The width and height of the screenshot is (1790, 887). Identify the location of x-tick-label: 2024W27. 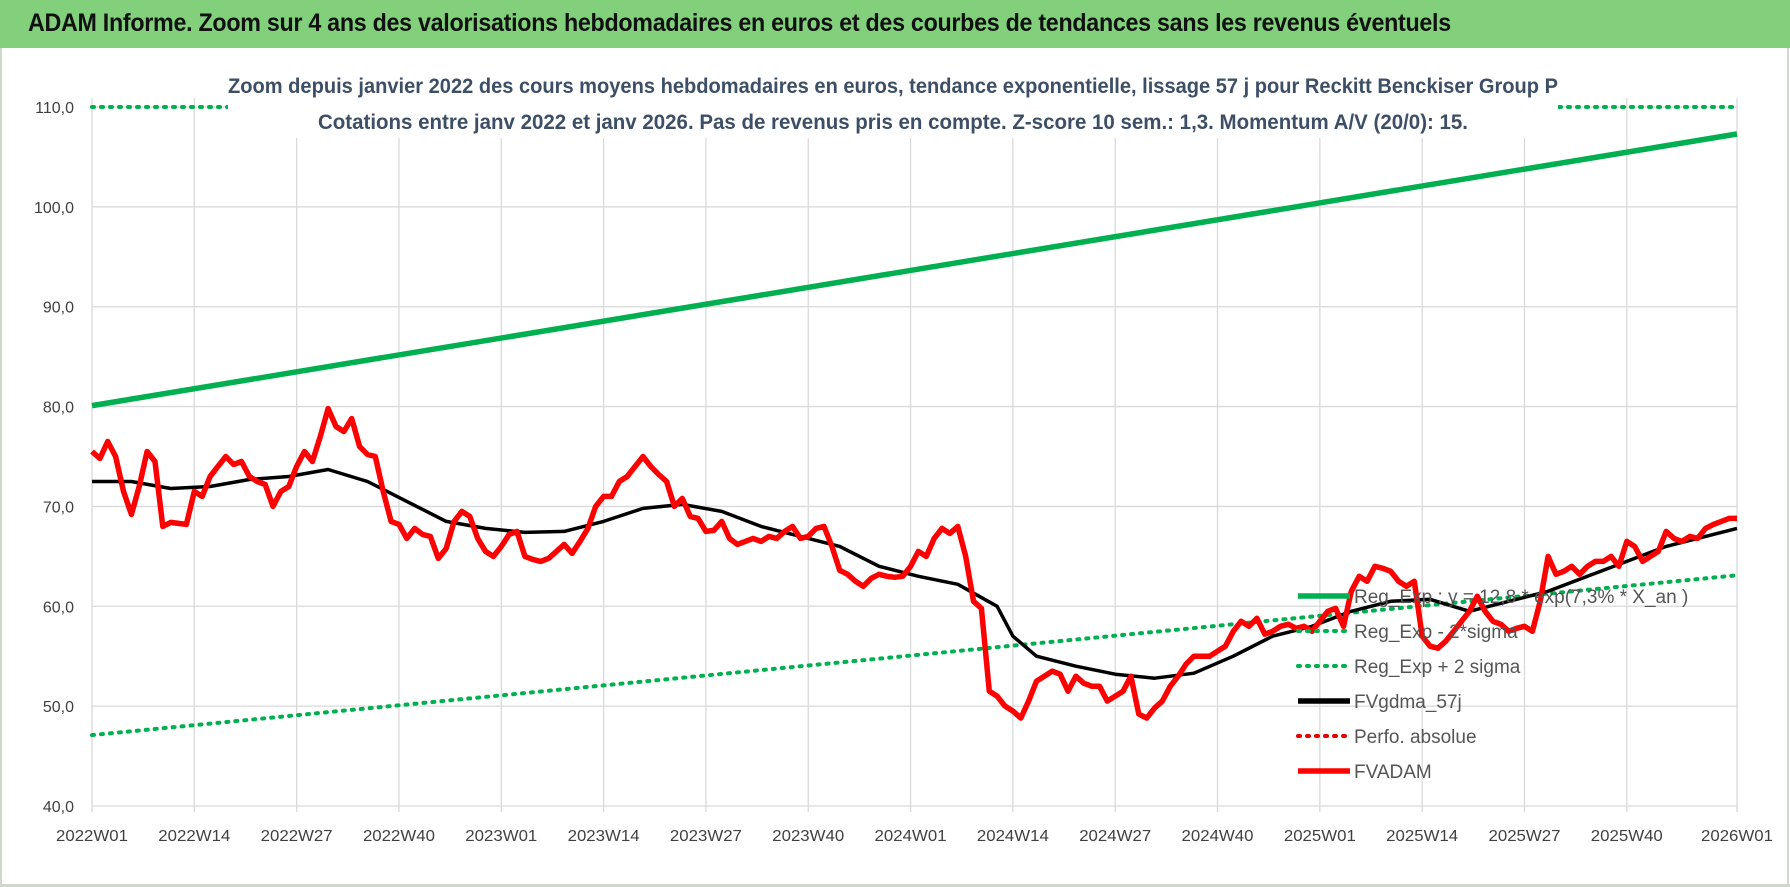
(1115, 836).